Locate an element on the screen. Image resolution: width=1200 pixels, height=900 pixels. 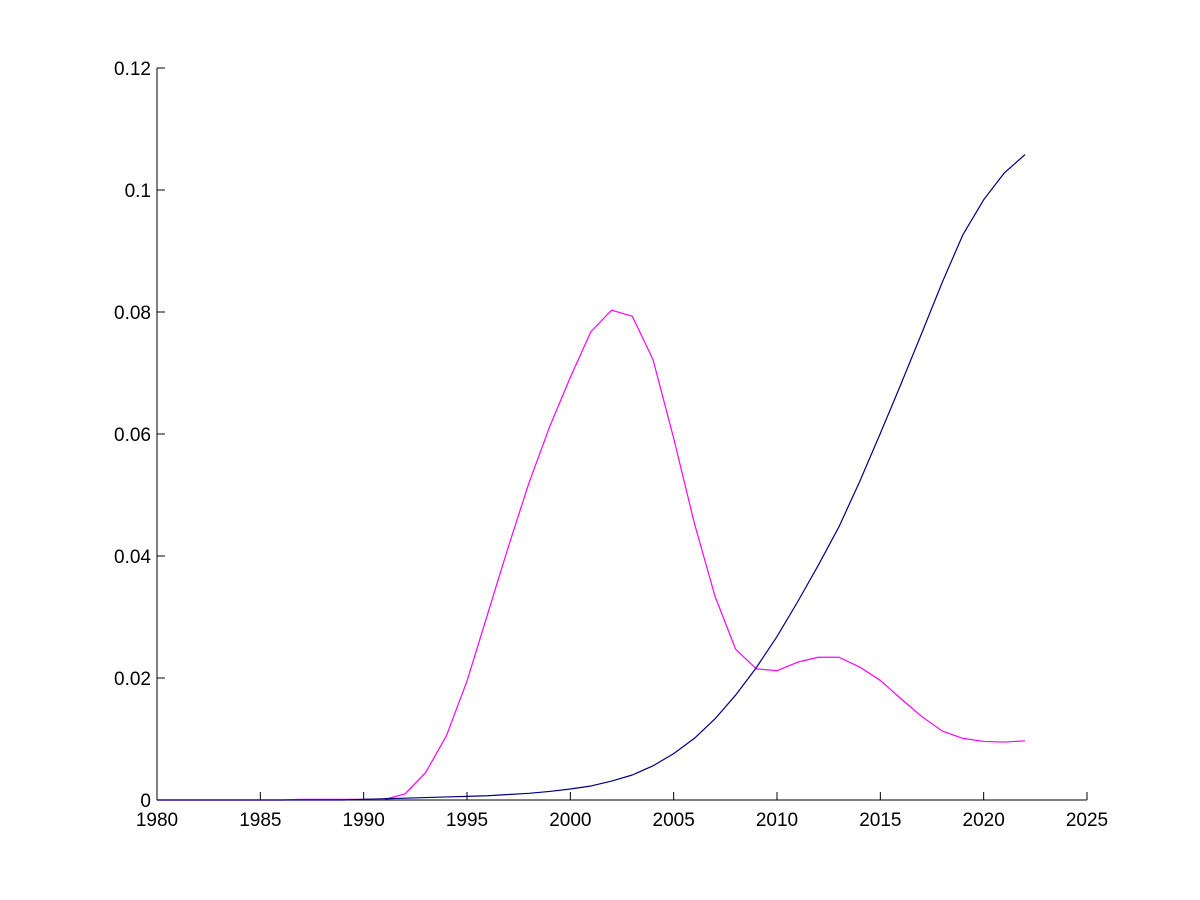
x-tick-label: 2005 is located at coordinates (674, 820).